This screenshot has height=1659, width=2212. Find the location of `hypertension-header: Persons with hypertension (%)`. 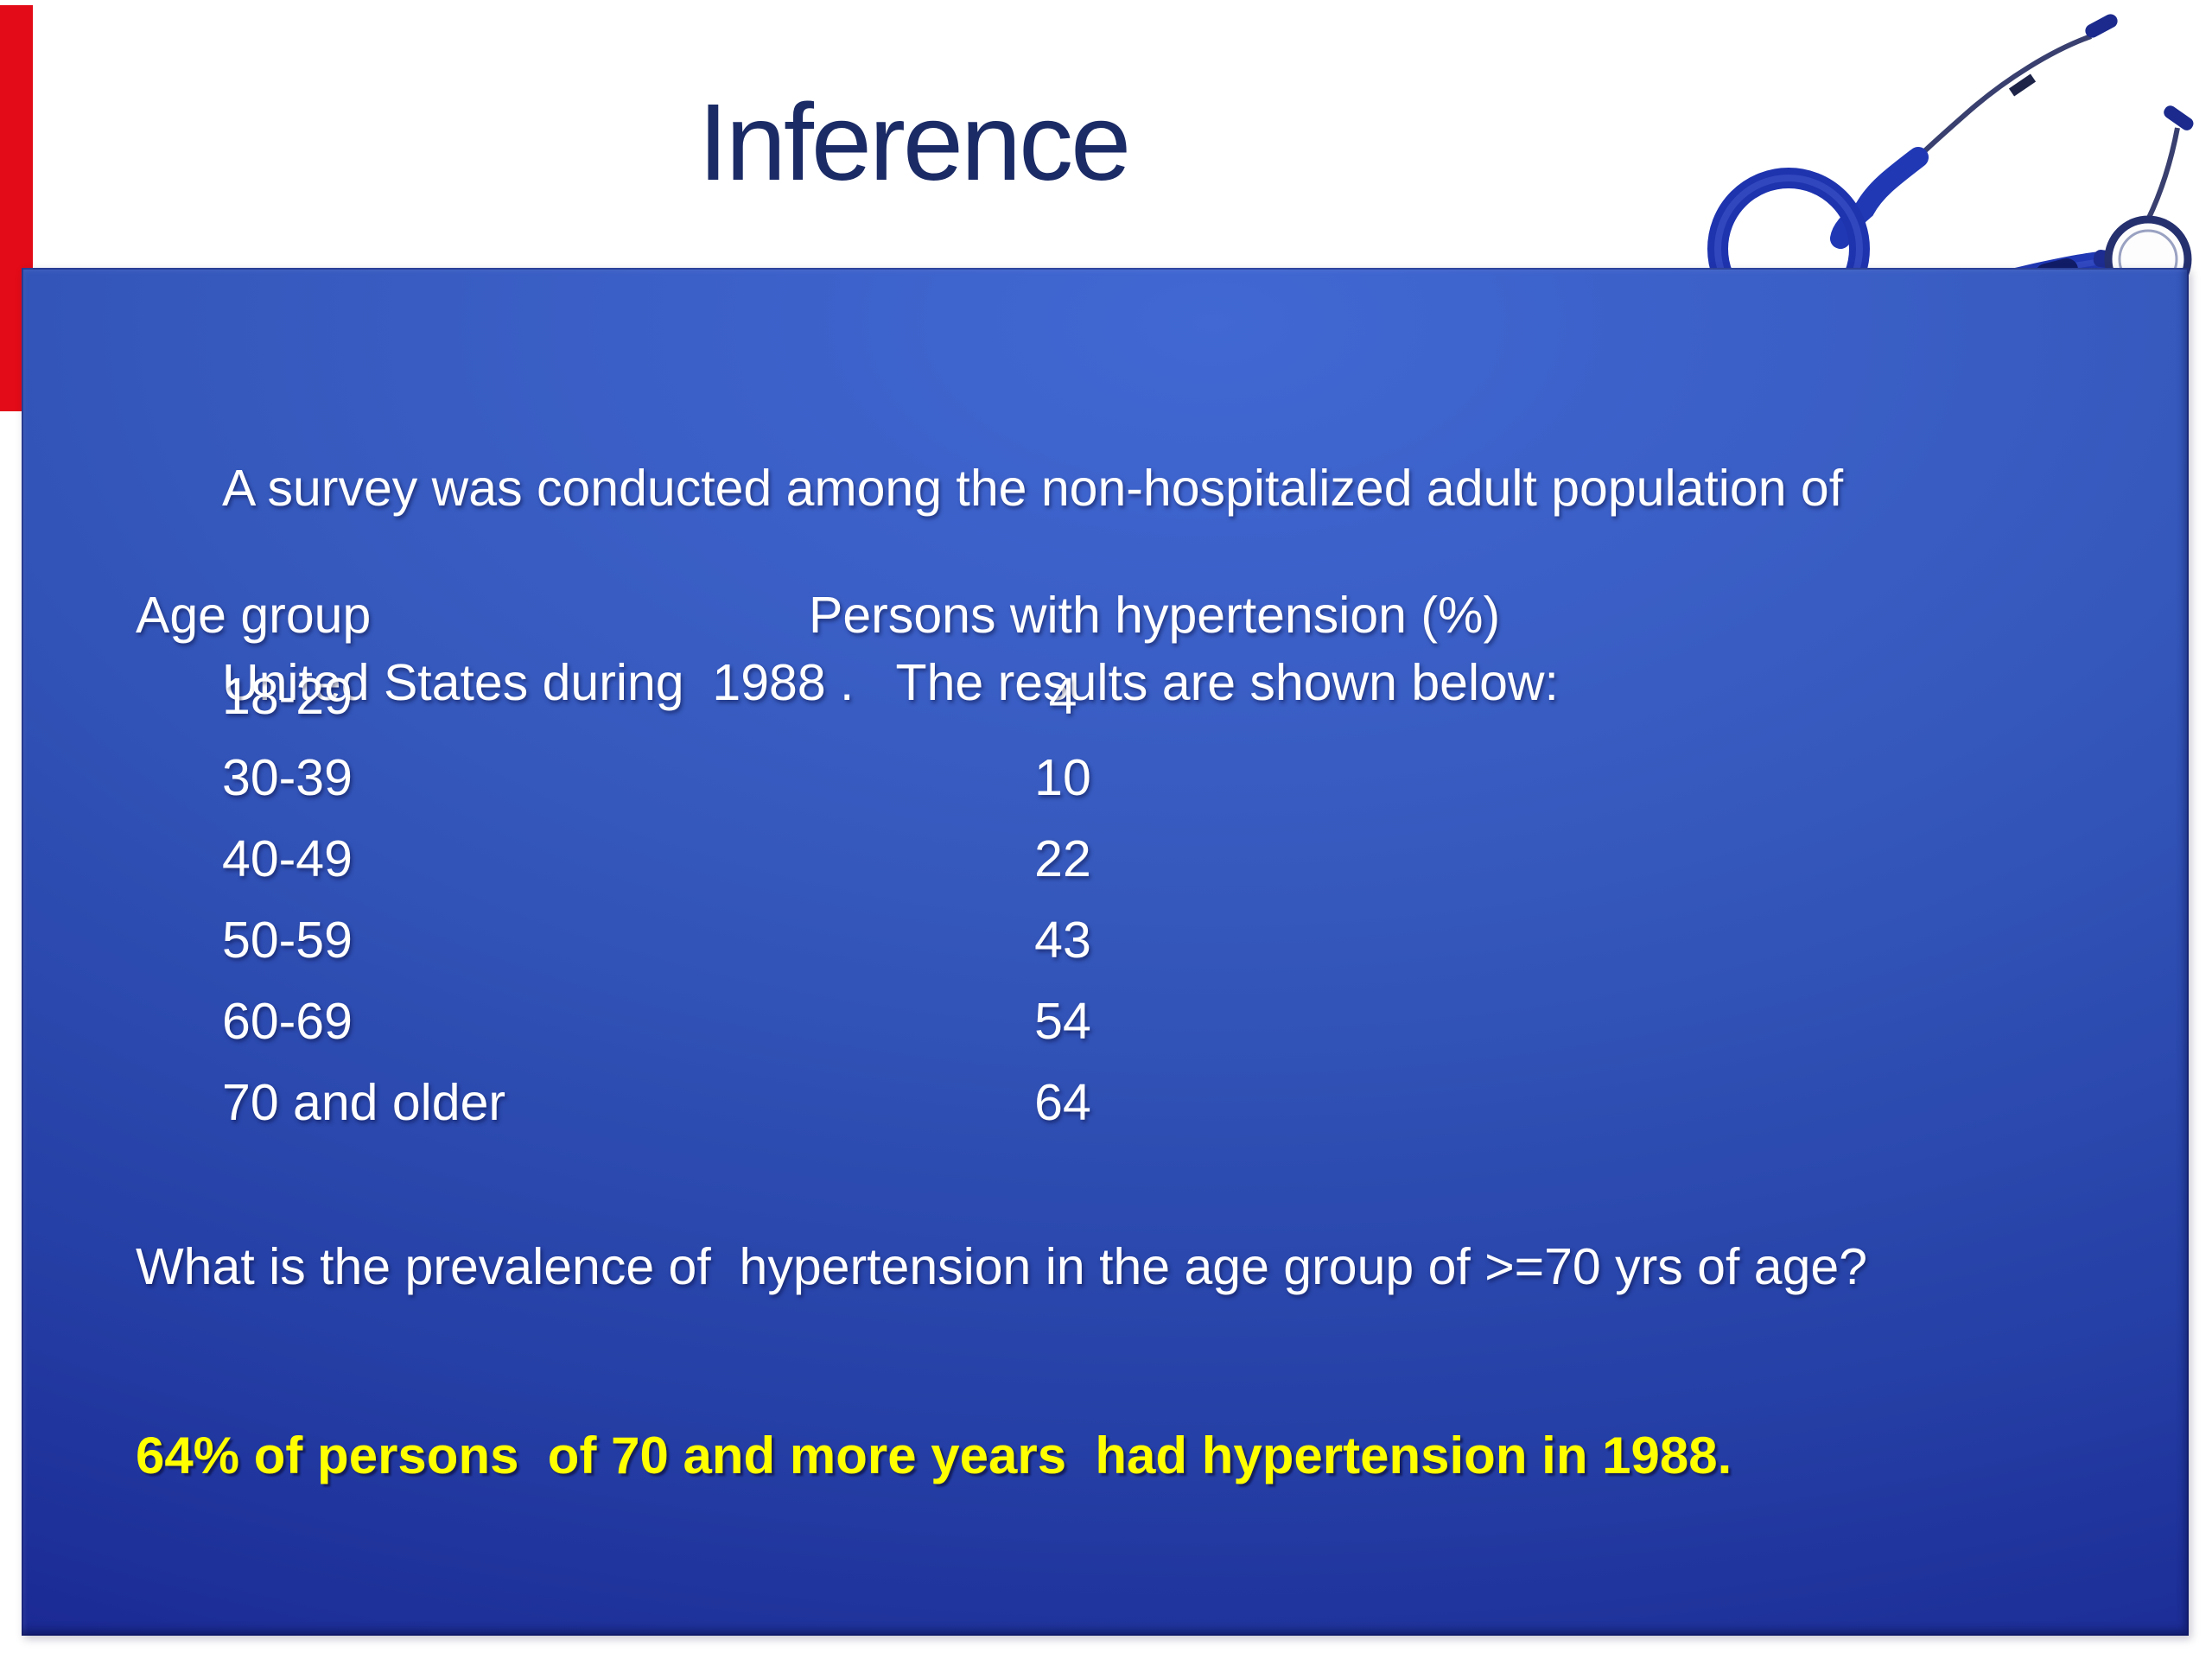

hypertension-header: Persons with hypertension (%) is located at coordinates (1155, 615).